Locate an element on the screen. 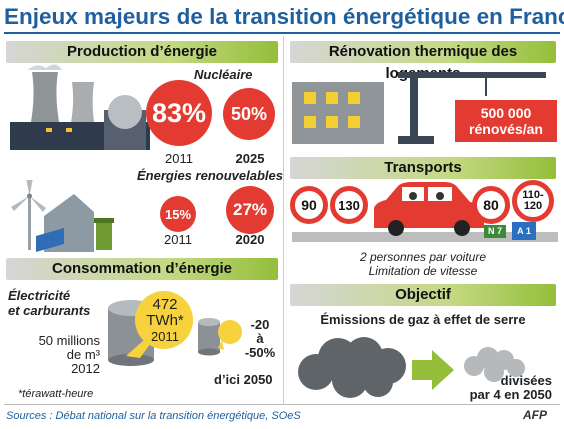  target-line1: -20 is located at coordinates (260, 324).